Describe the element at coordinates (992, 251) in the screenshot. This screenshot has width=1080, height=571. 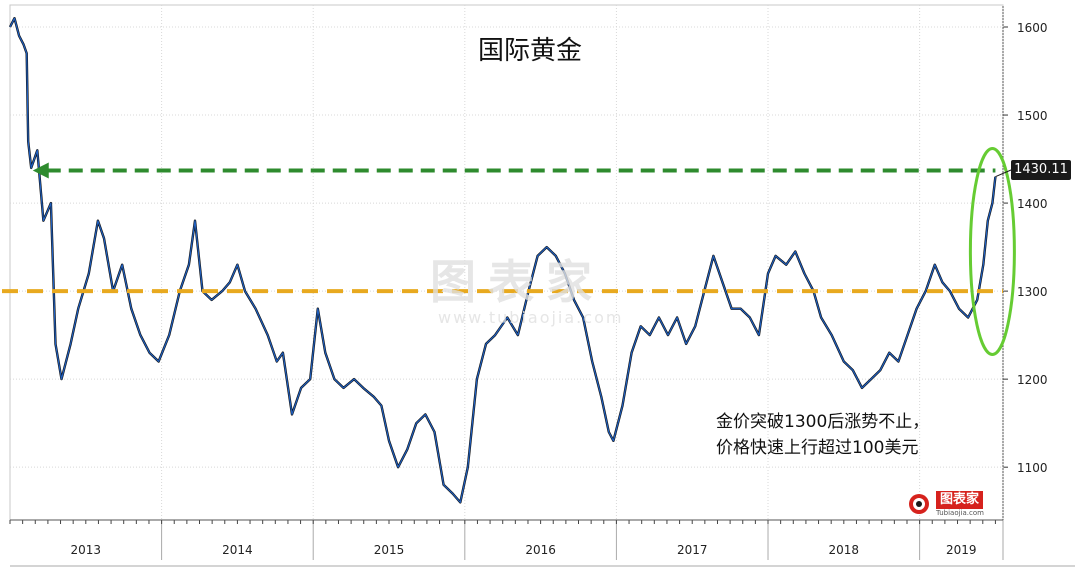
I see `highlight-ellipse` at that location.